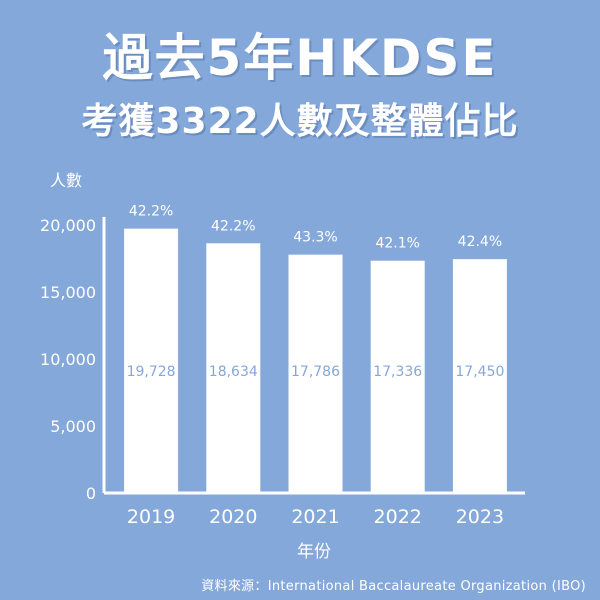 The image size is (600, 600). What do you see at coordinates (397, 244) in the screenshot?
I see `bar-percent-label: 42.1%` at bounding box center [397, 244].